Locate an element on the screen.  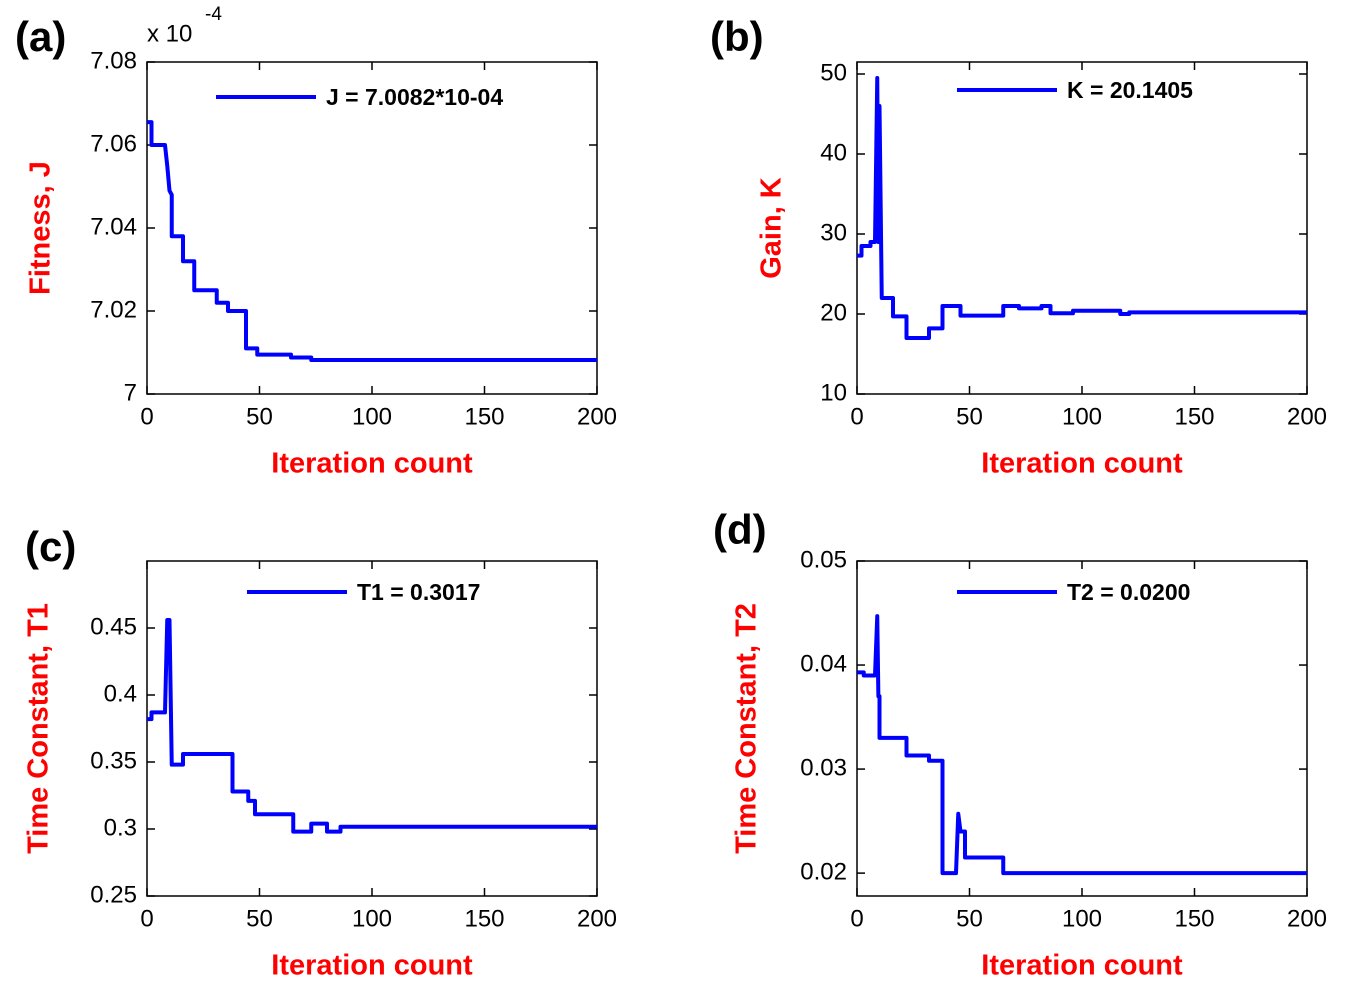
y-tick-label: 0.45 is located at coordinates (113, 626).